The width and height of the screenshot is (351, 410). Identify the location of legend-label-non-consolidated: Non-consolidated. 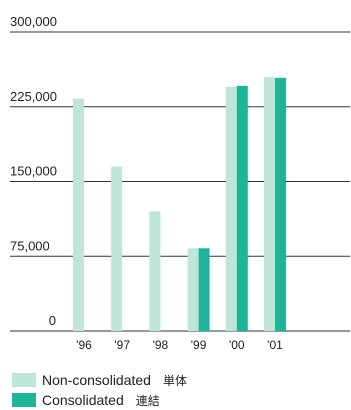
(96, 380).